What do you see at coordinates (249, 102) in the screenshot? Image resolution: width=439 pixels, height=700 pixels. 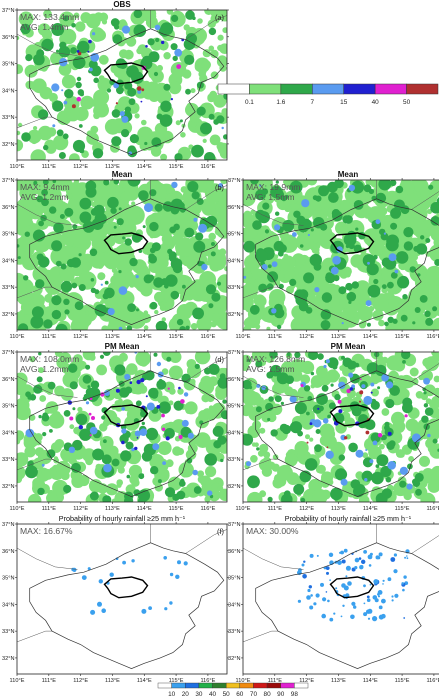 I see `colorbar-label: 0.1` at bounding box center [249, 102].